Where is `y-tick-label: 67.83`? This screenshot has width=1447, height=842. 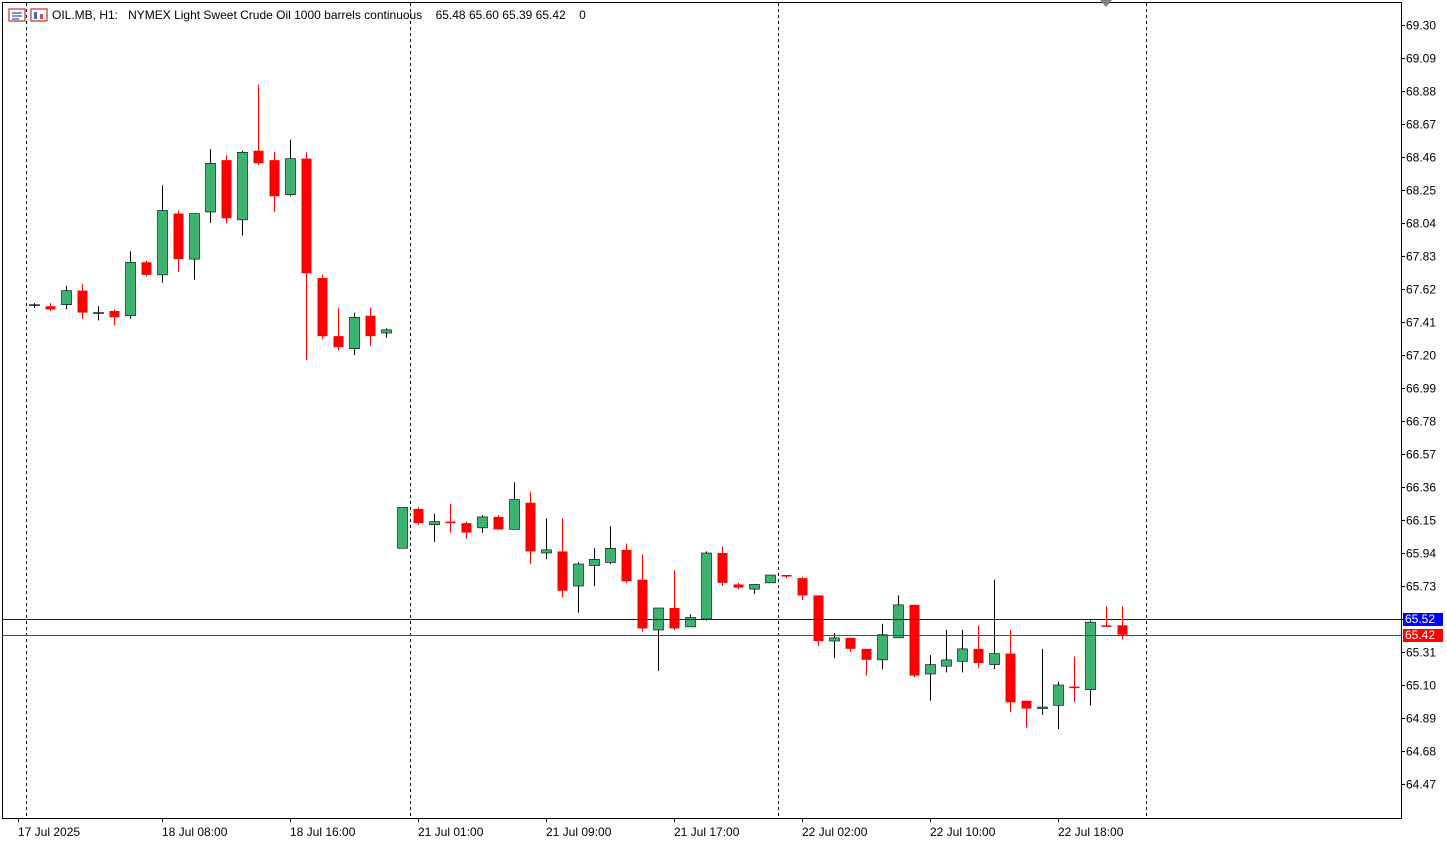
y-tick-label: 67.83 is located at coordinates (1421, 257).